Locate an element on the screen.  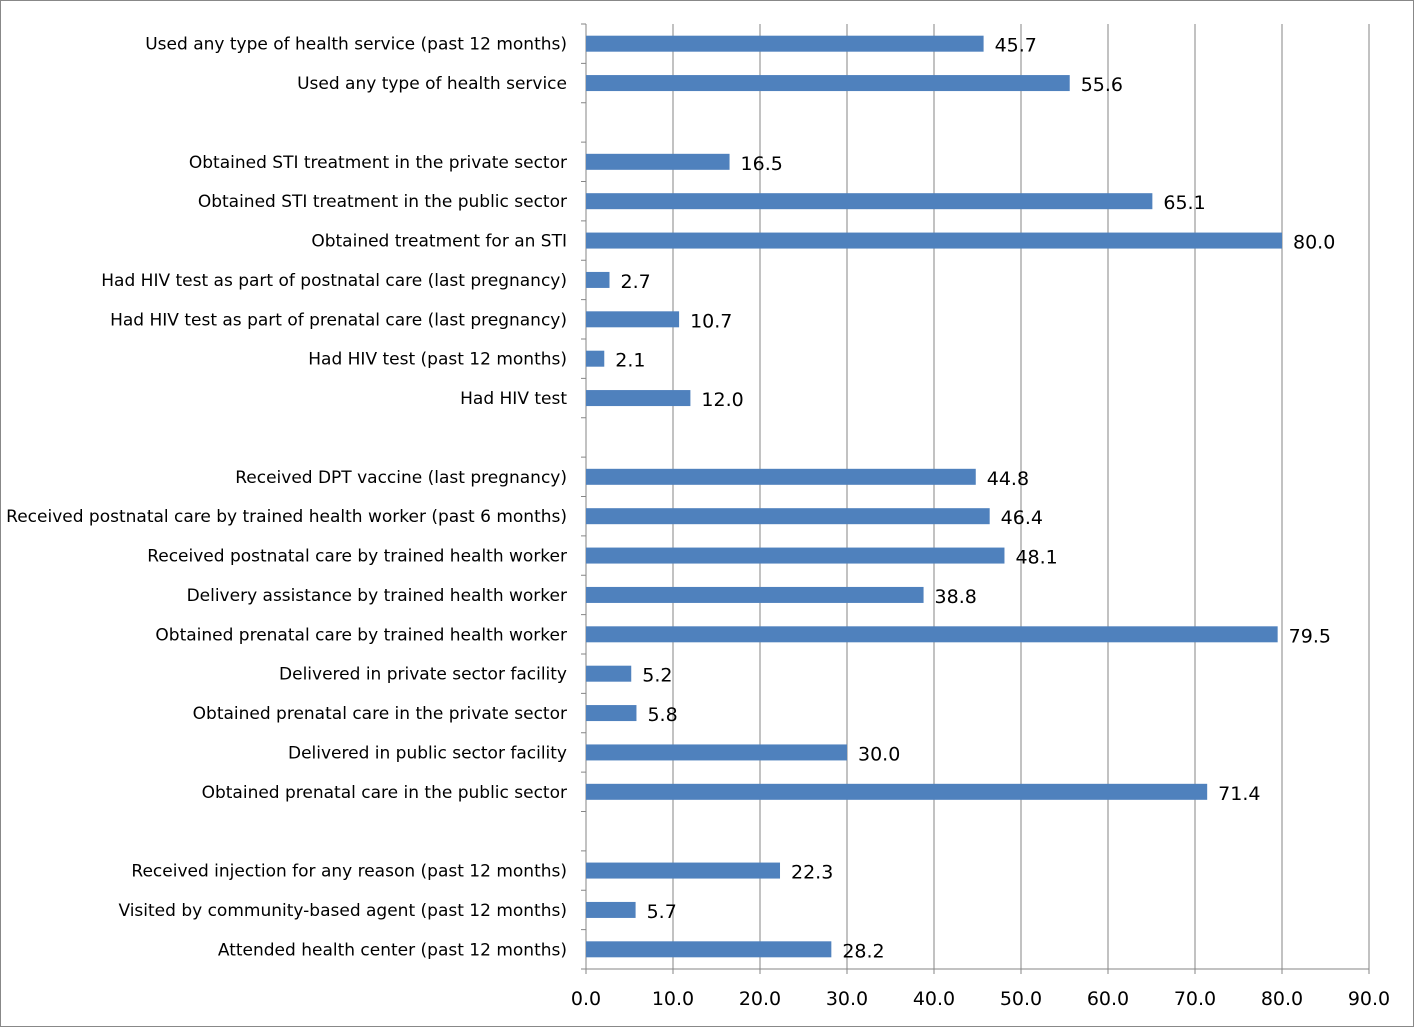
data-label: 71.4 is located at coordinates (1239, 794).